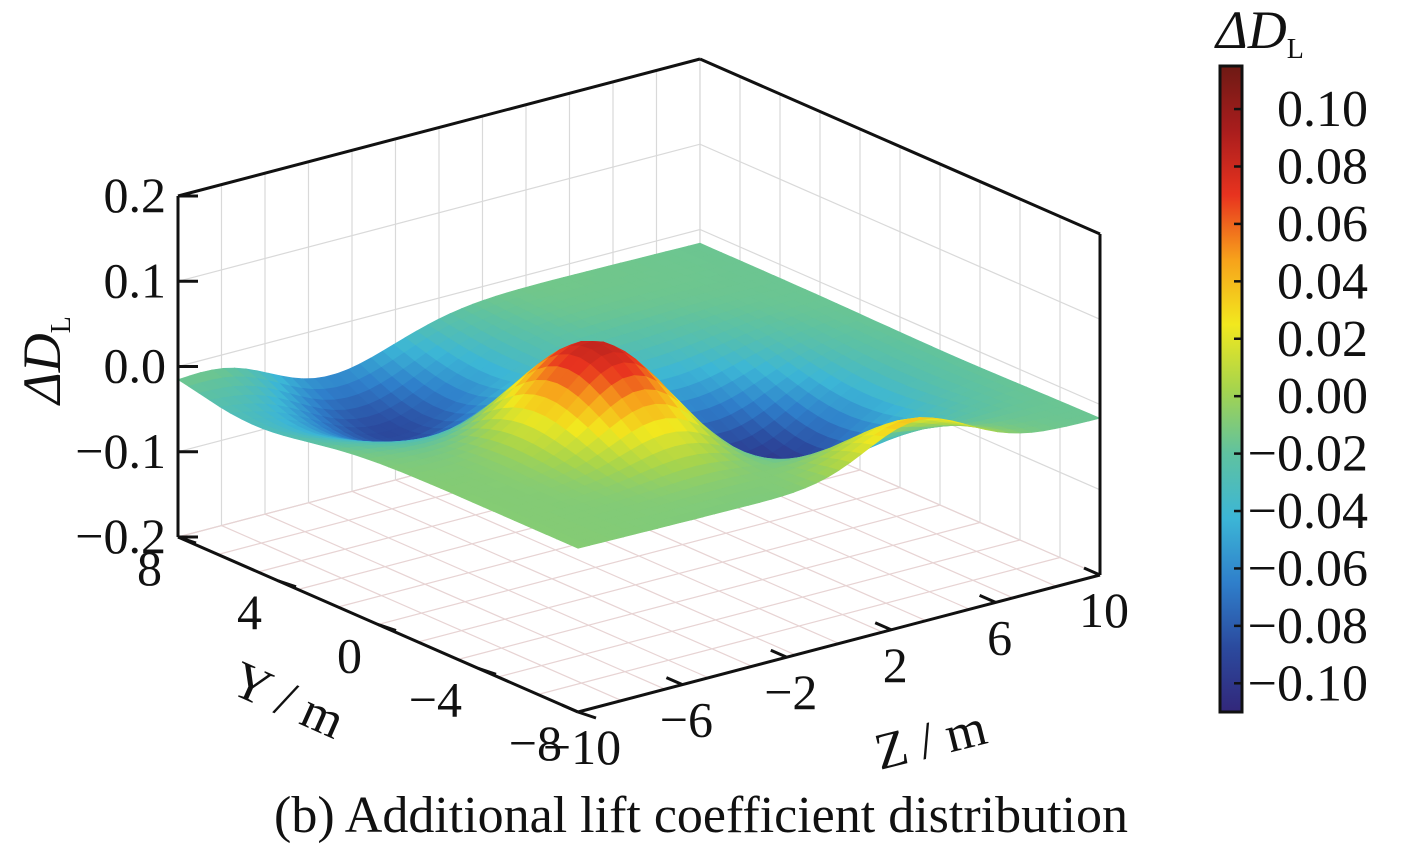 This screenshot has height=864, width=1402. What do you see at coordinates (149, 568) in the screenshot?
I see `y-tick-label: 8` at bounding box center [149, 568].